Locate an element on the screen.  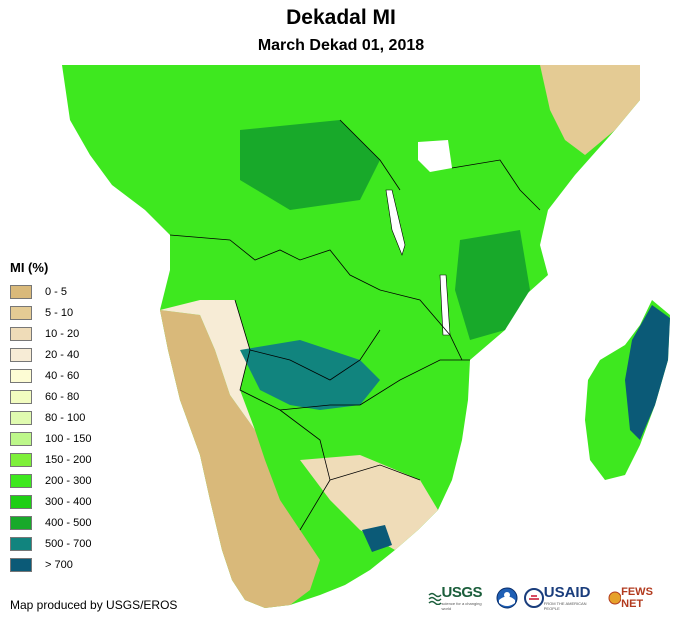
map-title: Dekadal MI is located at coordinates (341, 17).